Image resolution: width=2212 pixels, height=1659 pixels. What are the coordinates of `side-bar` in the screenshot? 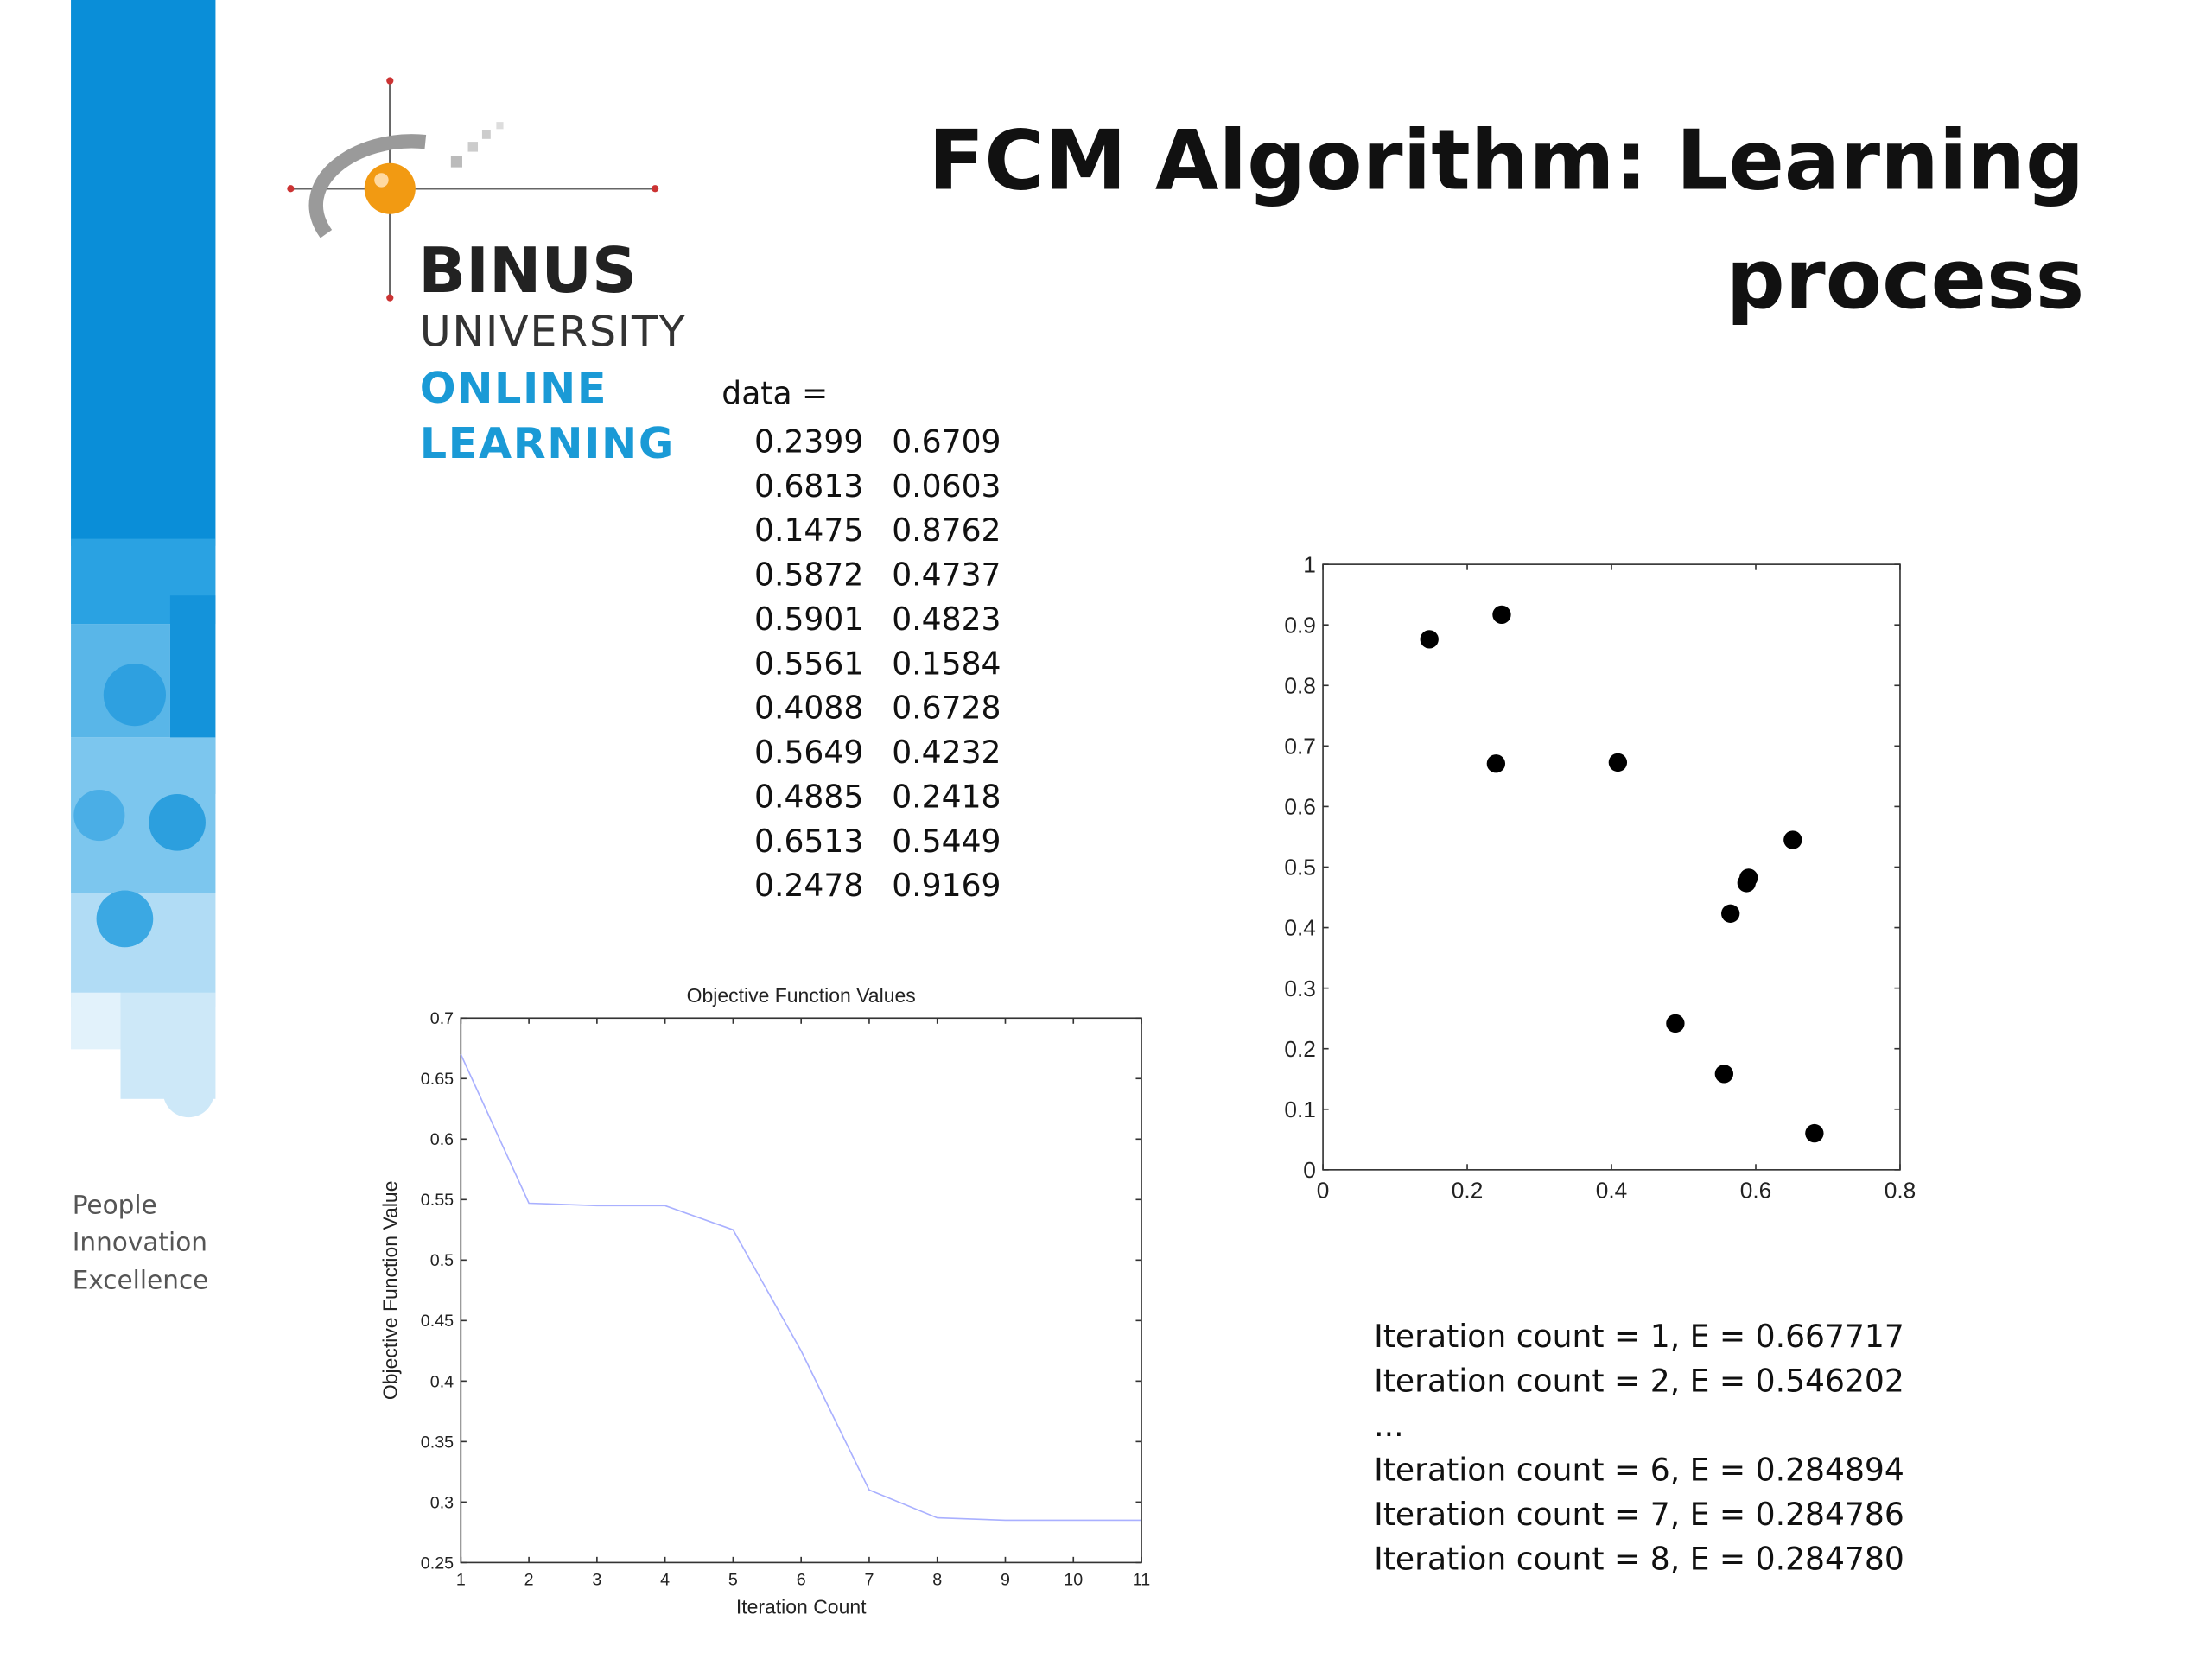 It's located at (143, 559).